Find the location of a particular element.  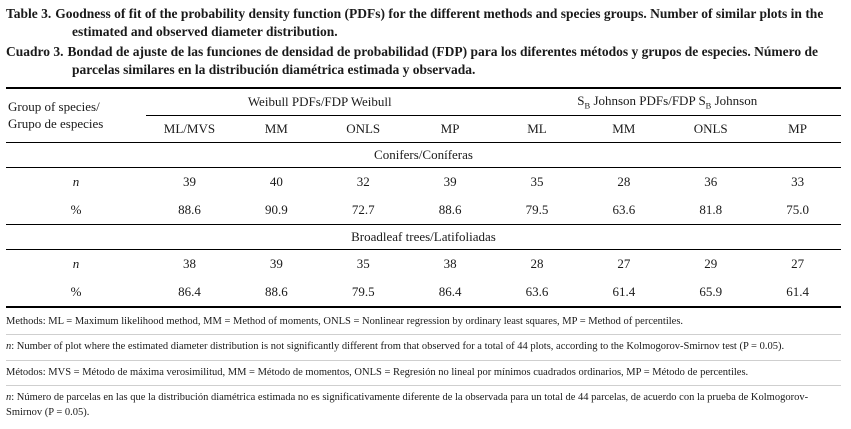

cell: 36 is located at coordinates (711, 181).